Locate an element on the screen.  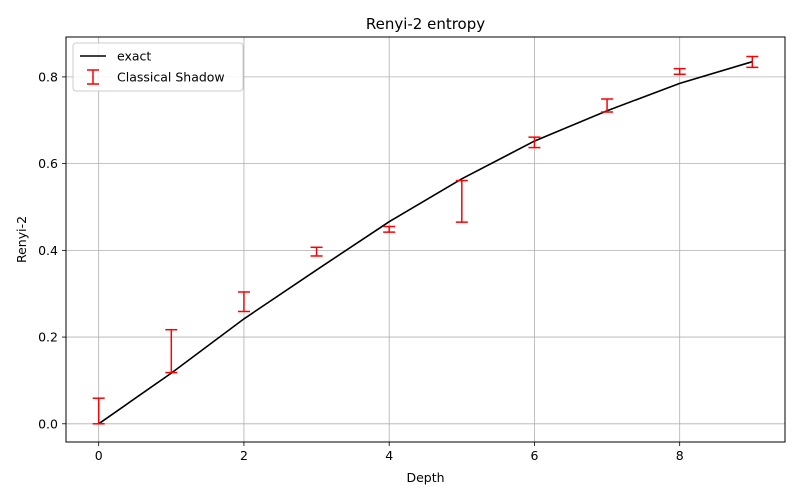
chart-title: Renyi-2 entropy is located at coordinates (425, 24).